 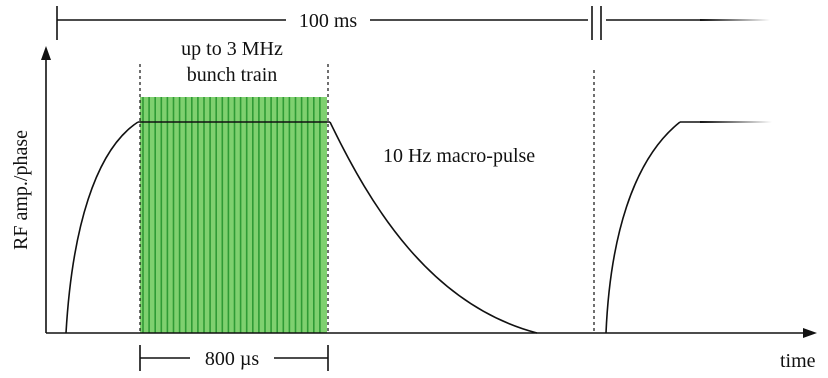 What do you see at coordinates (459, 156) in the screenshot?
I see `macro-pulse-label: 10 Hz macro-pulse` at bounding box center [459, 156].